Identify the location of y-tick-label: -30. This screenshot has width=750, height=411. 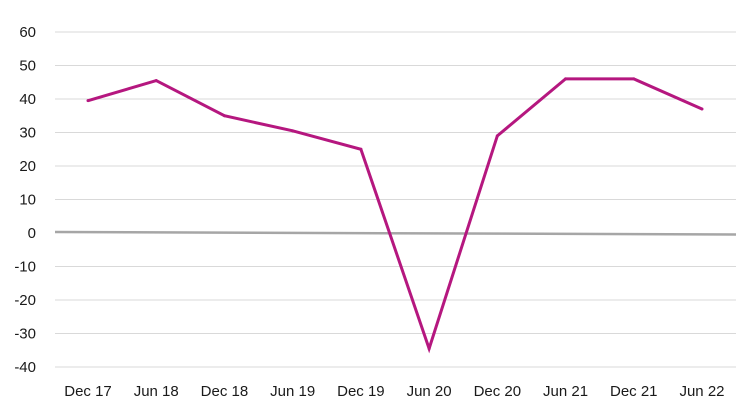
(25, 334).